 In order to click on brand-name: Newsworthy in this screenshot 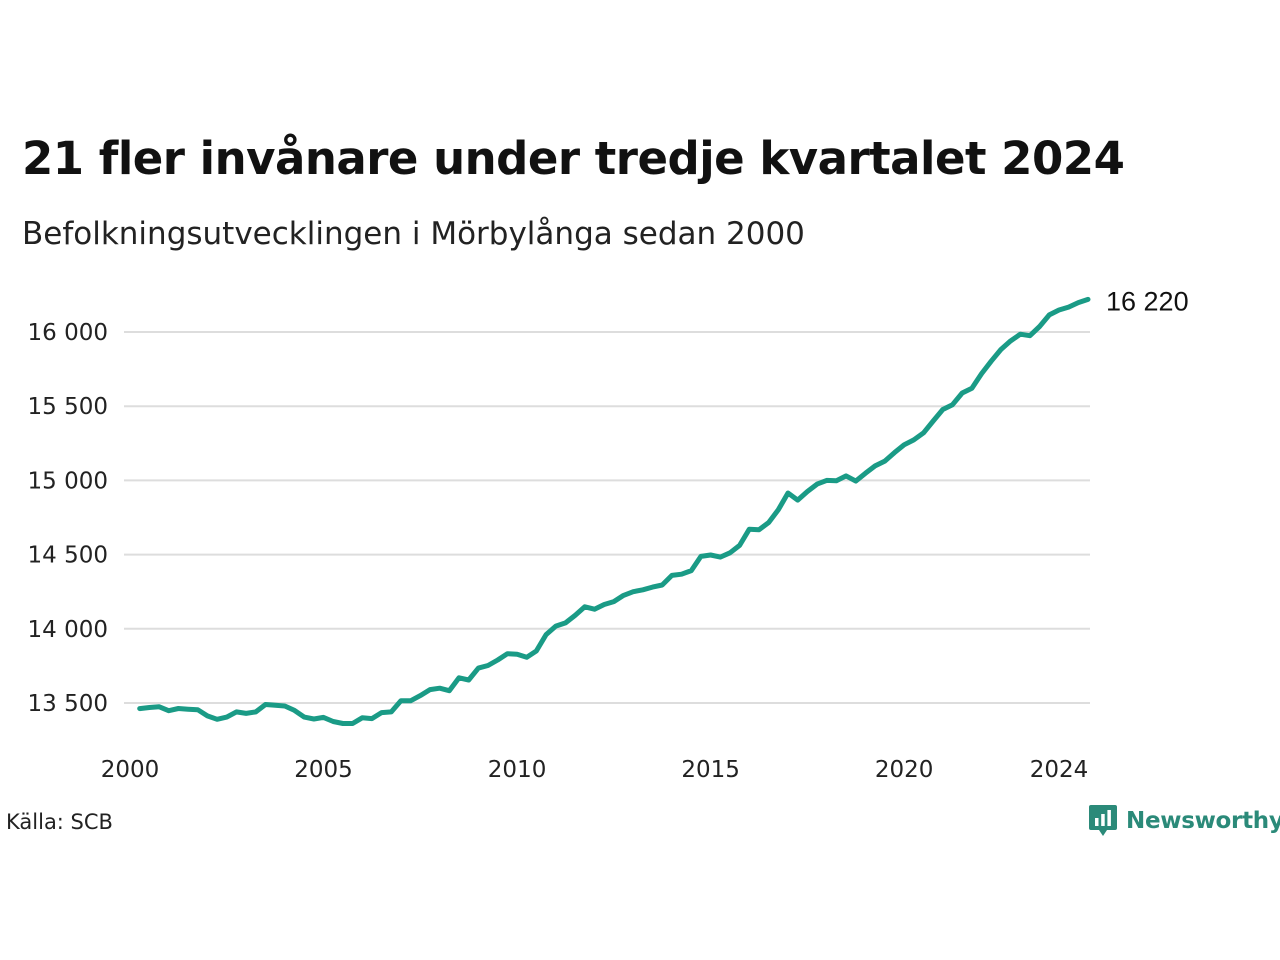, I will do `click(1203, 821)`.